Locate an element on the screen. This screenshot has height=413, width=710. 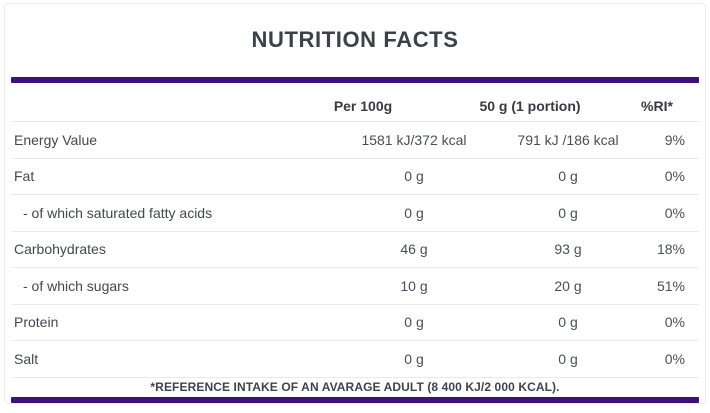
nutrient-label: Energy Value is located at coordinates (56, 139).